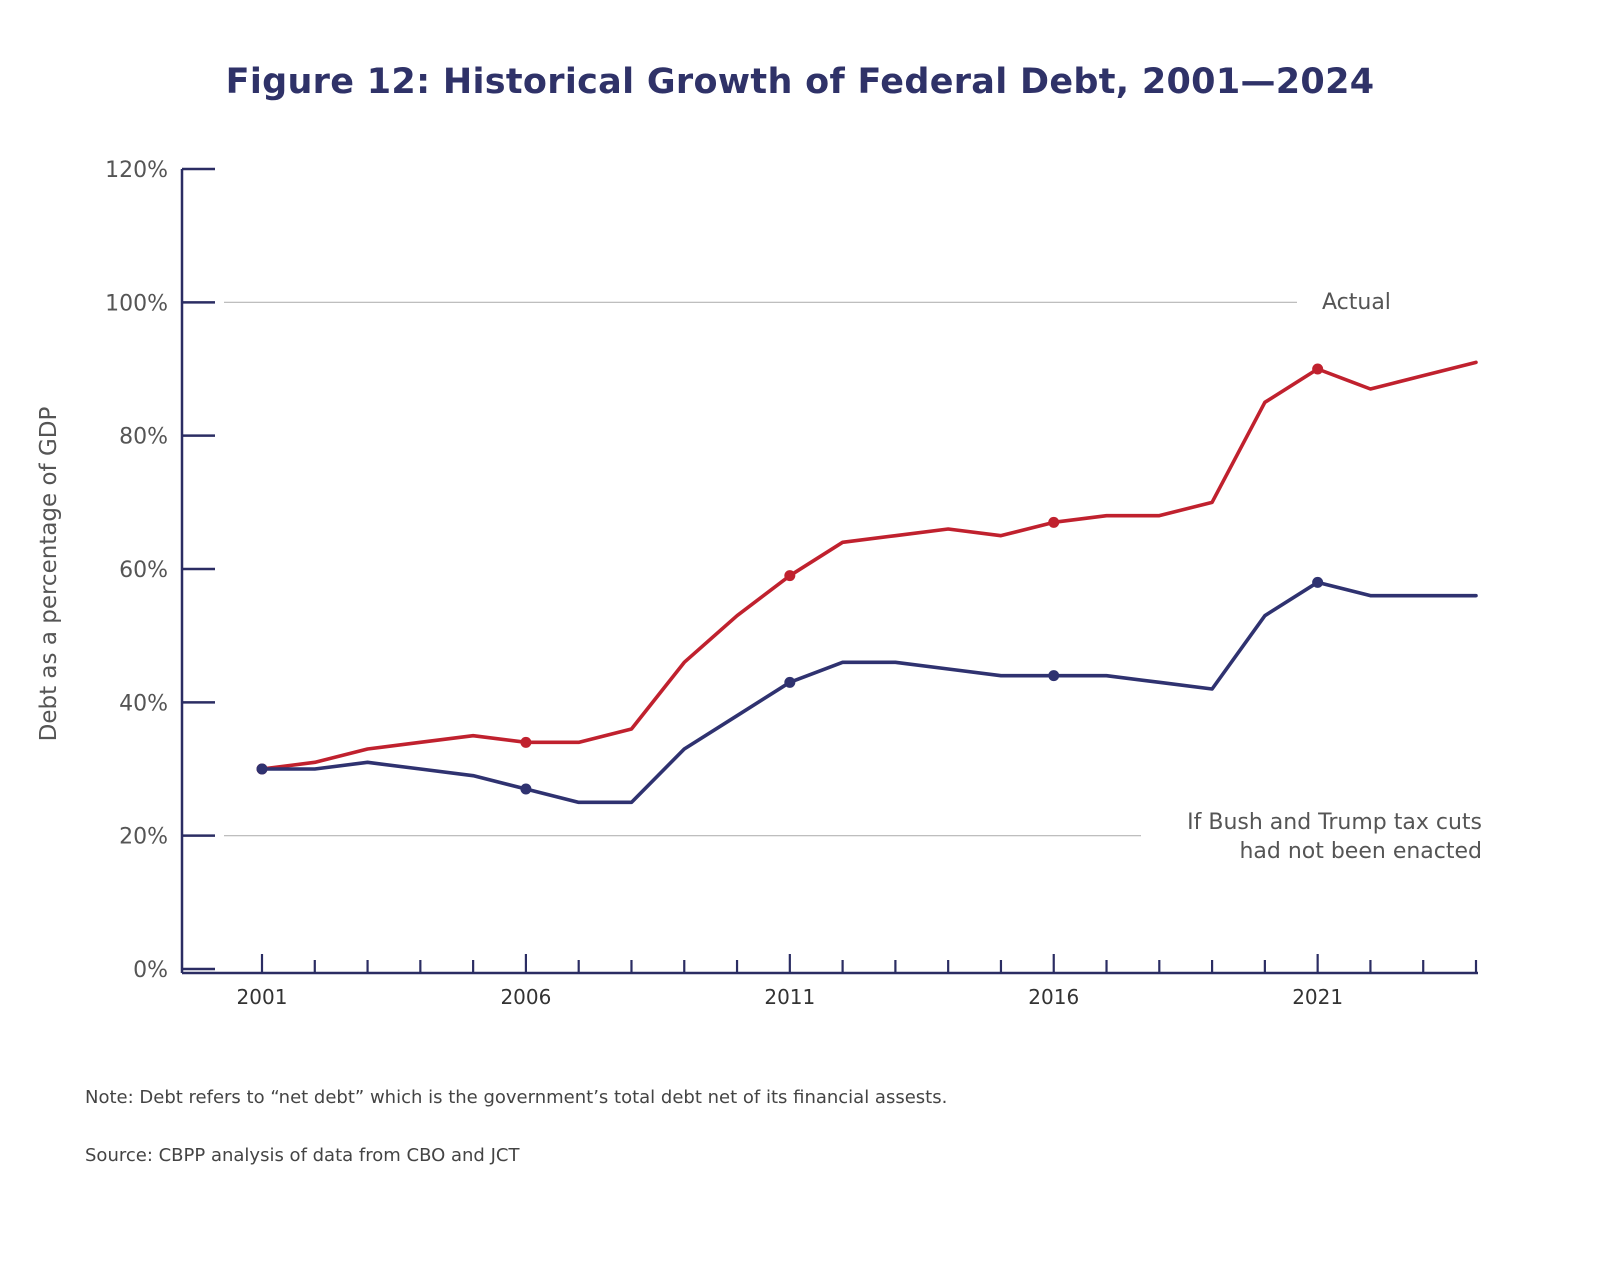  What do you see at coordinates (143, 570) in the screenshot?
I see `y-tick-label: 60%` at bounding box center [143, 570].